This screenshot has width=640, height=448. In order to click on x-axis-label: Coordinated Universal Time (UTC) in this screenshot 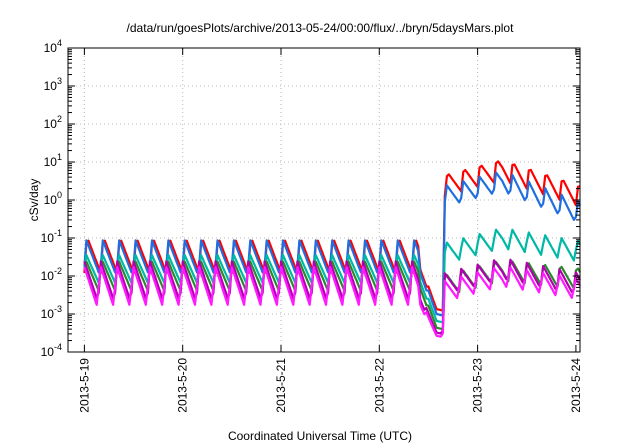, I will do `click(320, 436)`.